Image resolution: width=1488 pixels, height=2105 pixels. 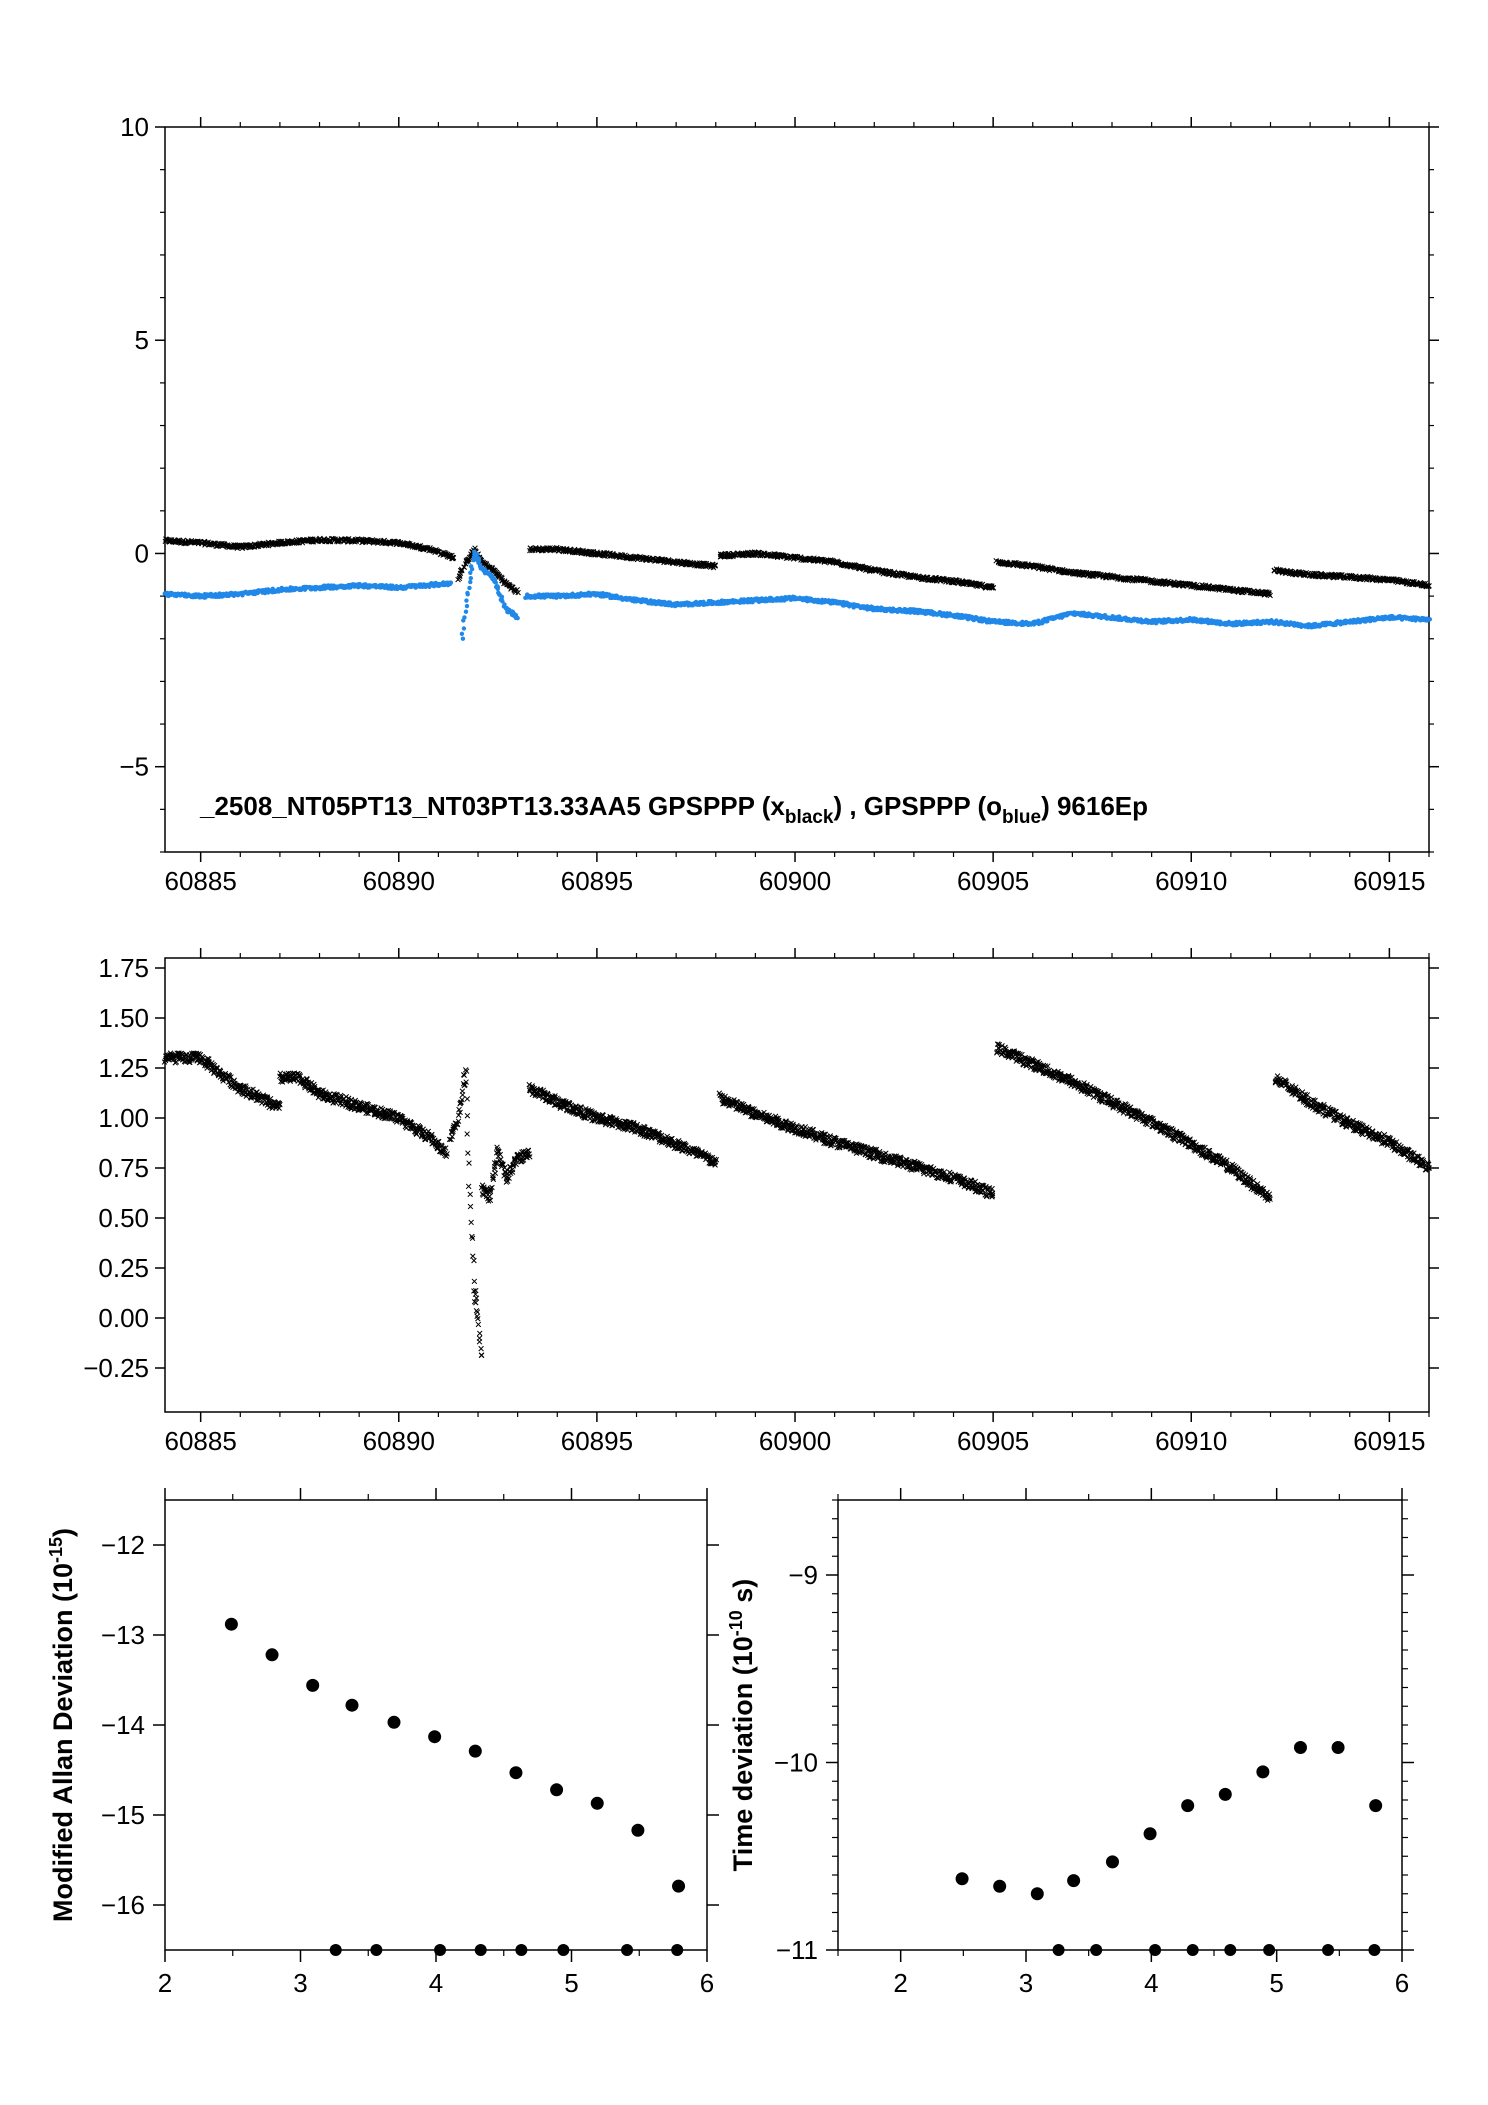 I want to click on annotation-sub2: blue, so click(x=1021, y=817).